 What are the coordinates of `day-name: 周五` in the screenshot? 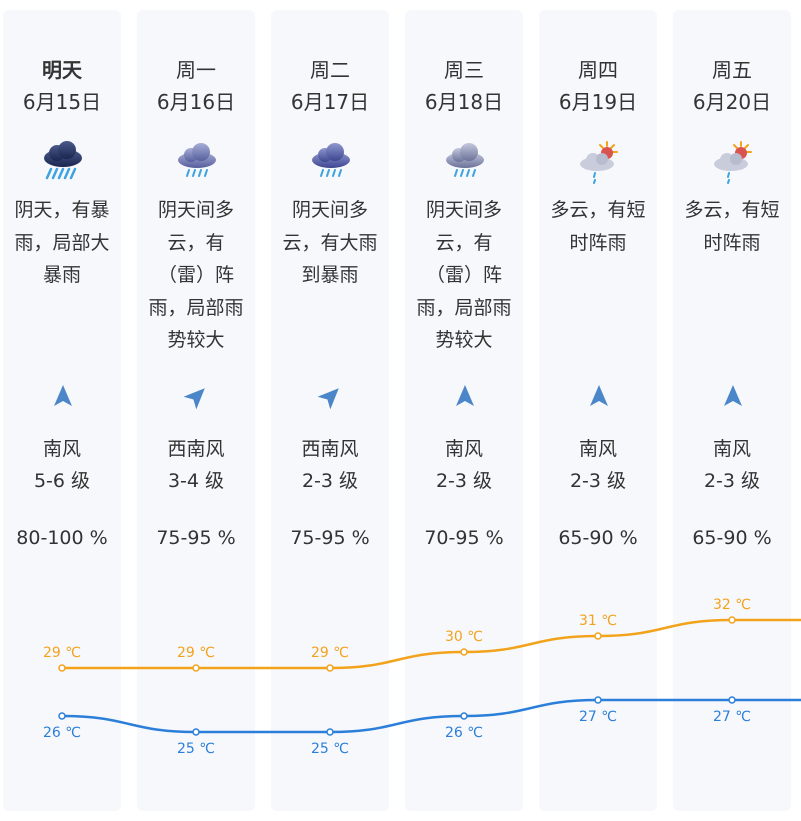 It's located at (732, 70).